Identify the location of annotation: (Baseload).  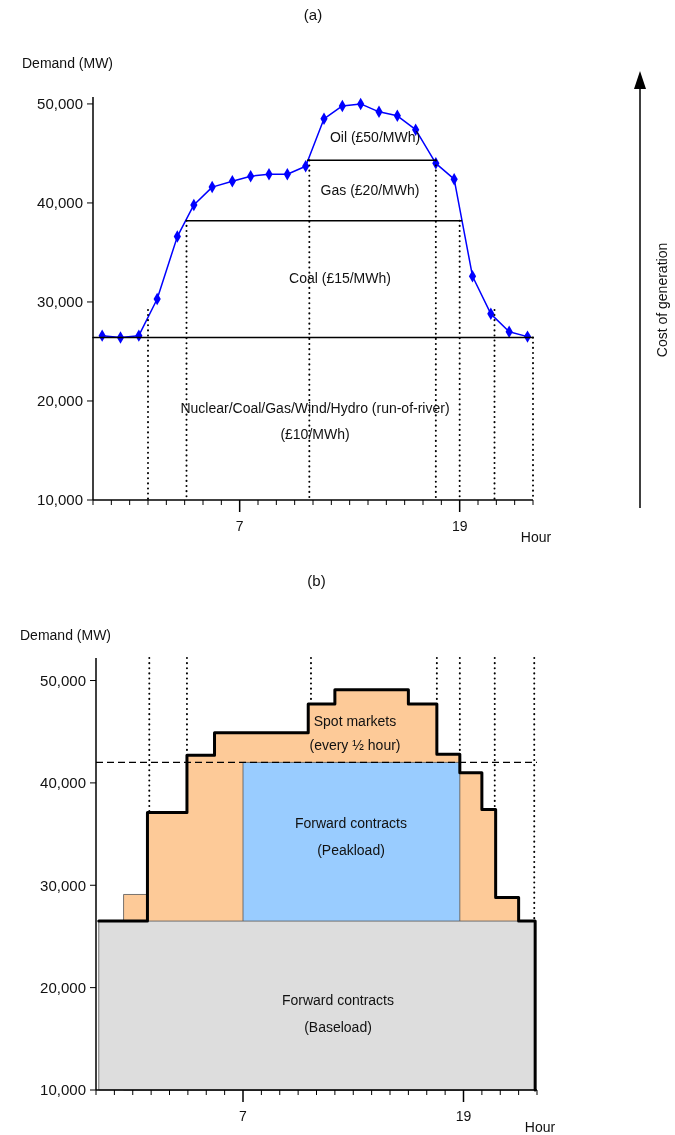
(338, 1026).